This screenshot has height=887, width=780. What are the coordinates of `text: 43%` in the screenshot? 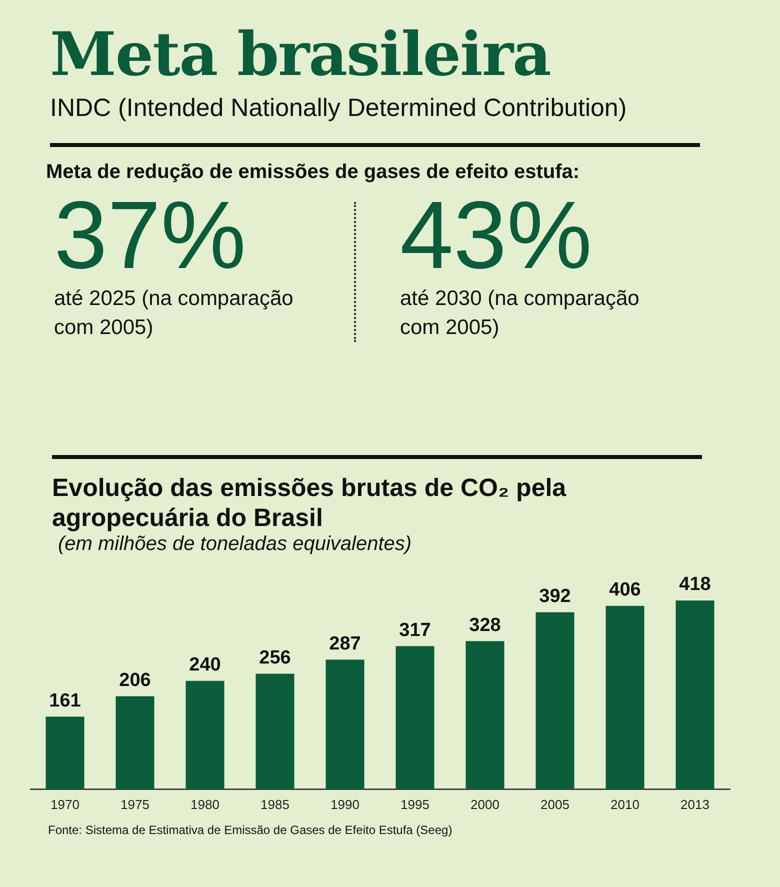 It's located at (497, 235).